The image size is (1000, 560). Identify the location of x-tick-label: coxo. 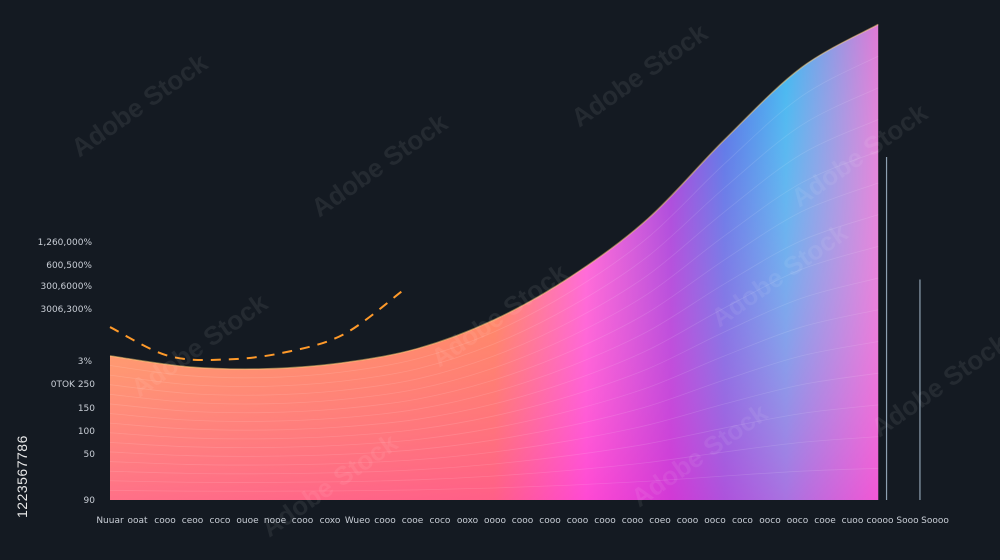
(330, 521).